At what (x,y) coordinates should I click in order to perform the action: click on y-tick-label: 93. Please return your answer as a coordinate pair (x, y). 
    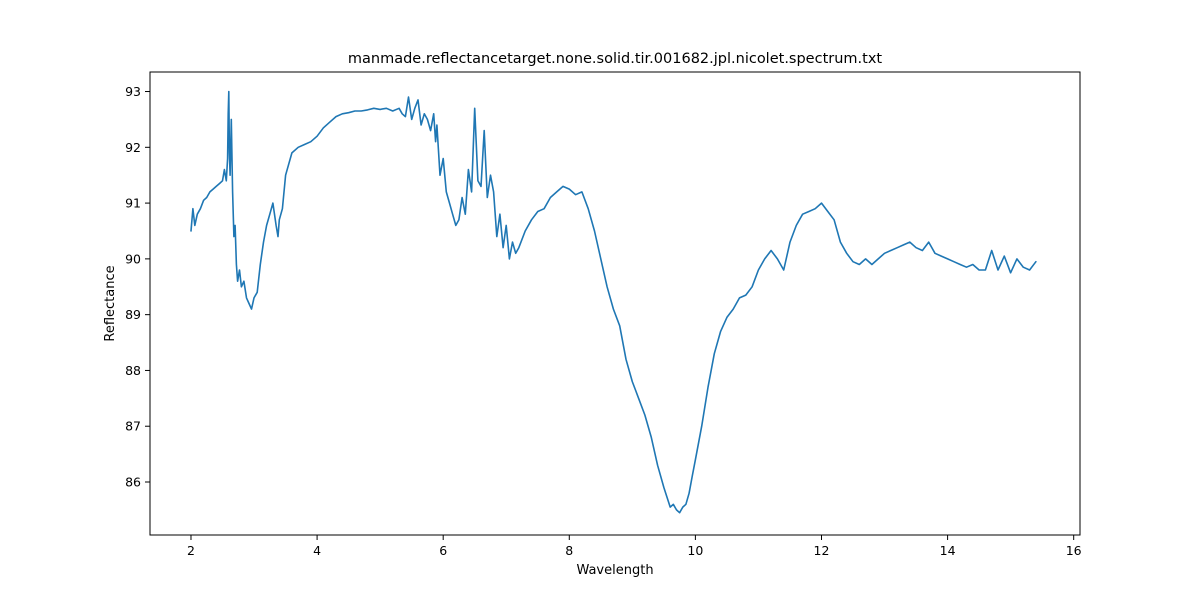
    Looking at the image, I should click on (133, 91).